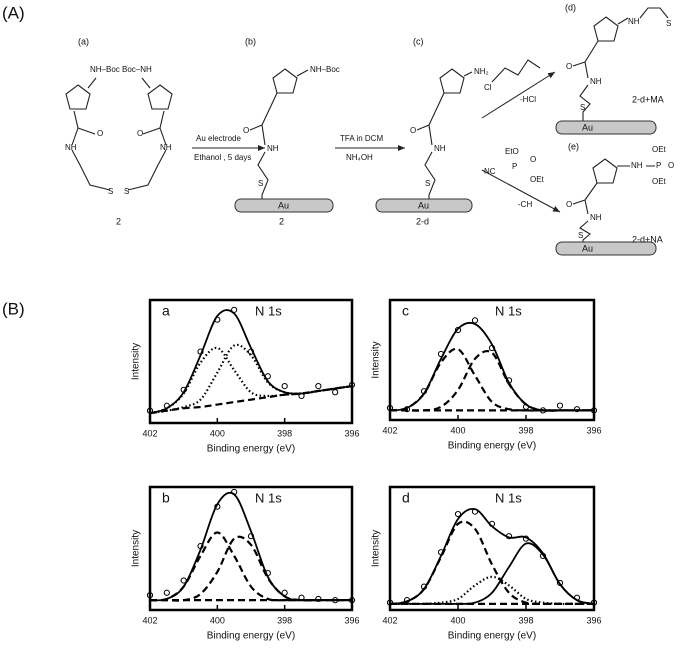  Describe the element at coordinates (570, 7) in the screenshot. I see `step-label: (d)` at that location.